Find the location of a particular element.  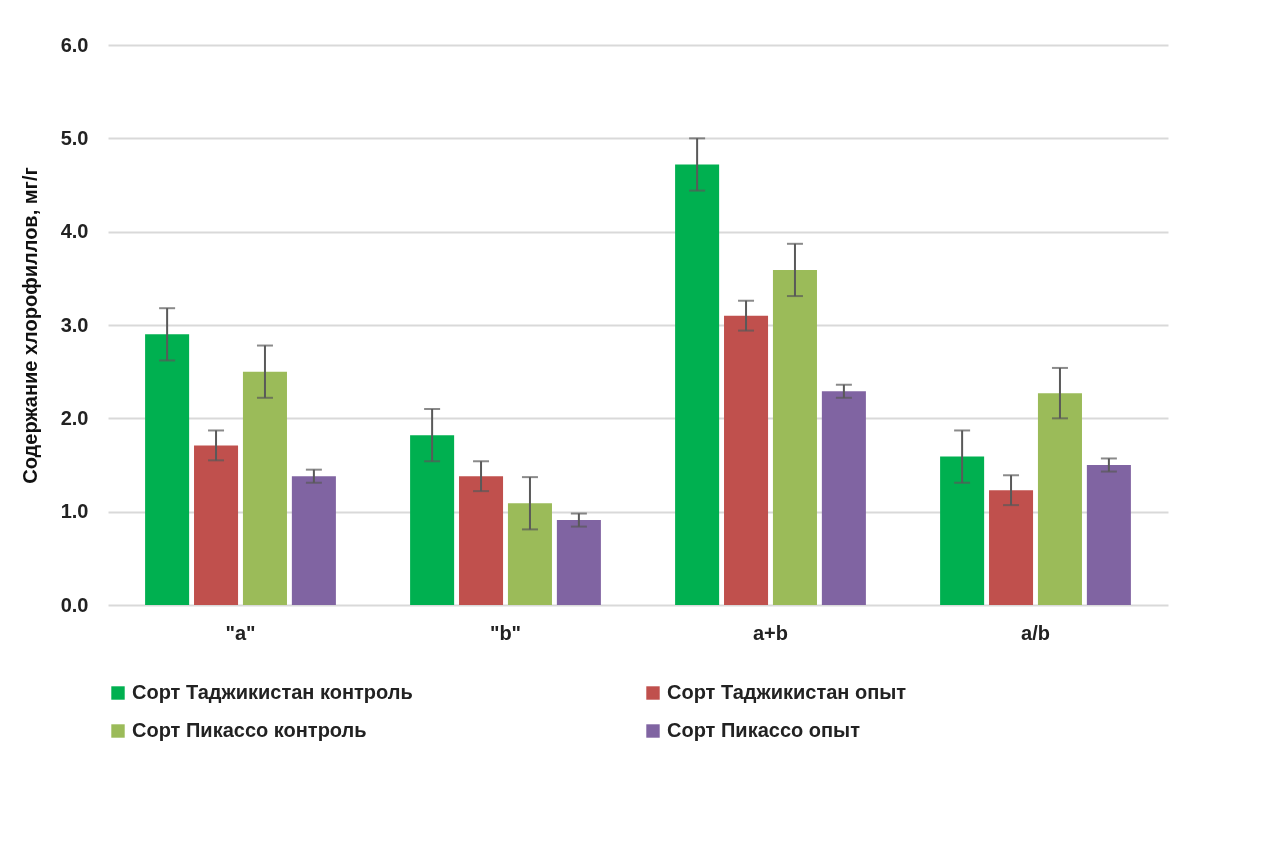

legend-label: Сорт Таджикистан контроль is located at coordinates (272, 692).